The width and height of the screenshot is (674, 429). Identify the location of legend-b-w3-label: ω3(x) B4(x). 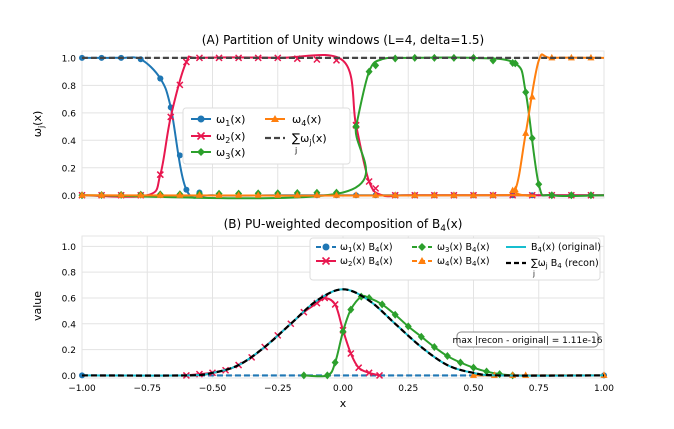
(463, 248).